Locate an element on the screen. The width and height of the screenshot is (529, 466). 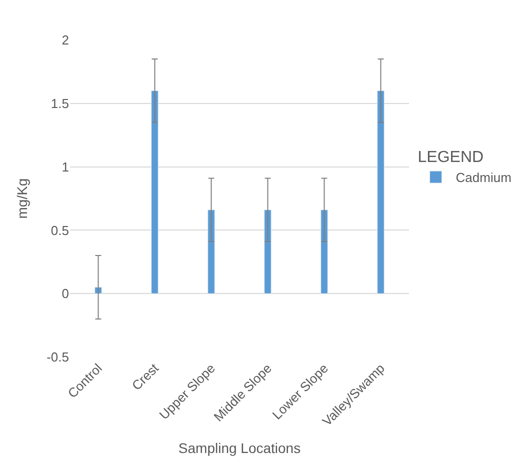
y-tick-label: 0.5 is located at coordinates (59, 230).